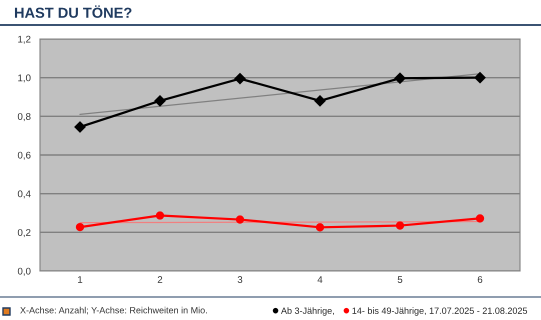 The width and height of the screenshot is (541, 320). Describe the element at coordinates (113, 310) in the screenshot. I see `text: X-Achse: Anzahl; Y-Achse: Reichweiten in Mio.` at that location.